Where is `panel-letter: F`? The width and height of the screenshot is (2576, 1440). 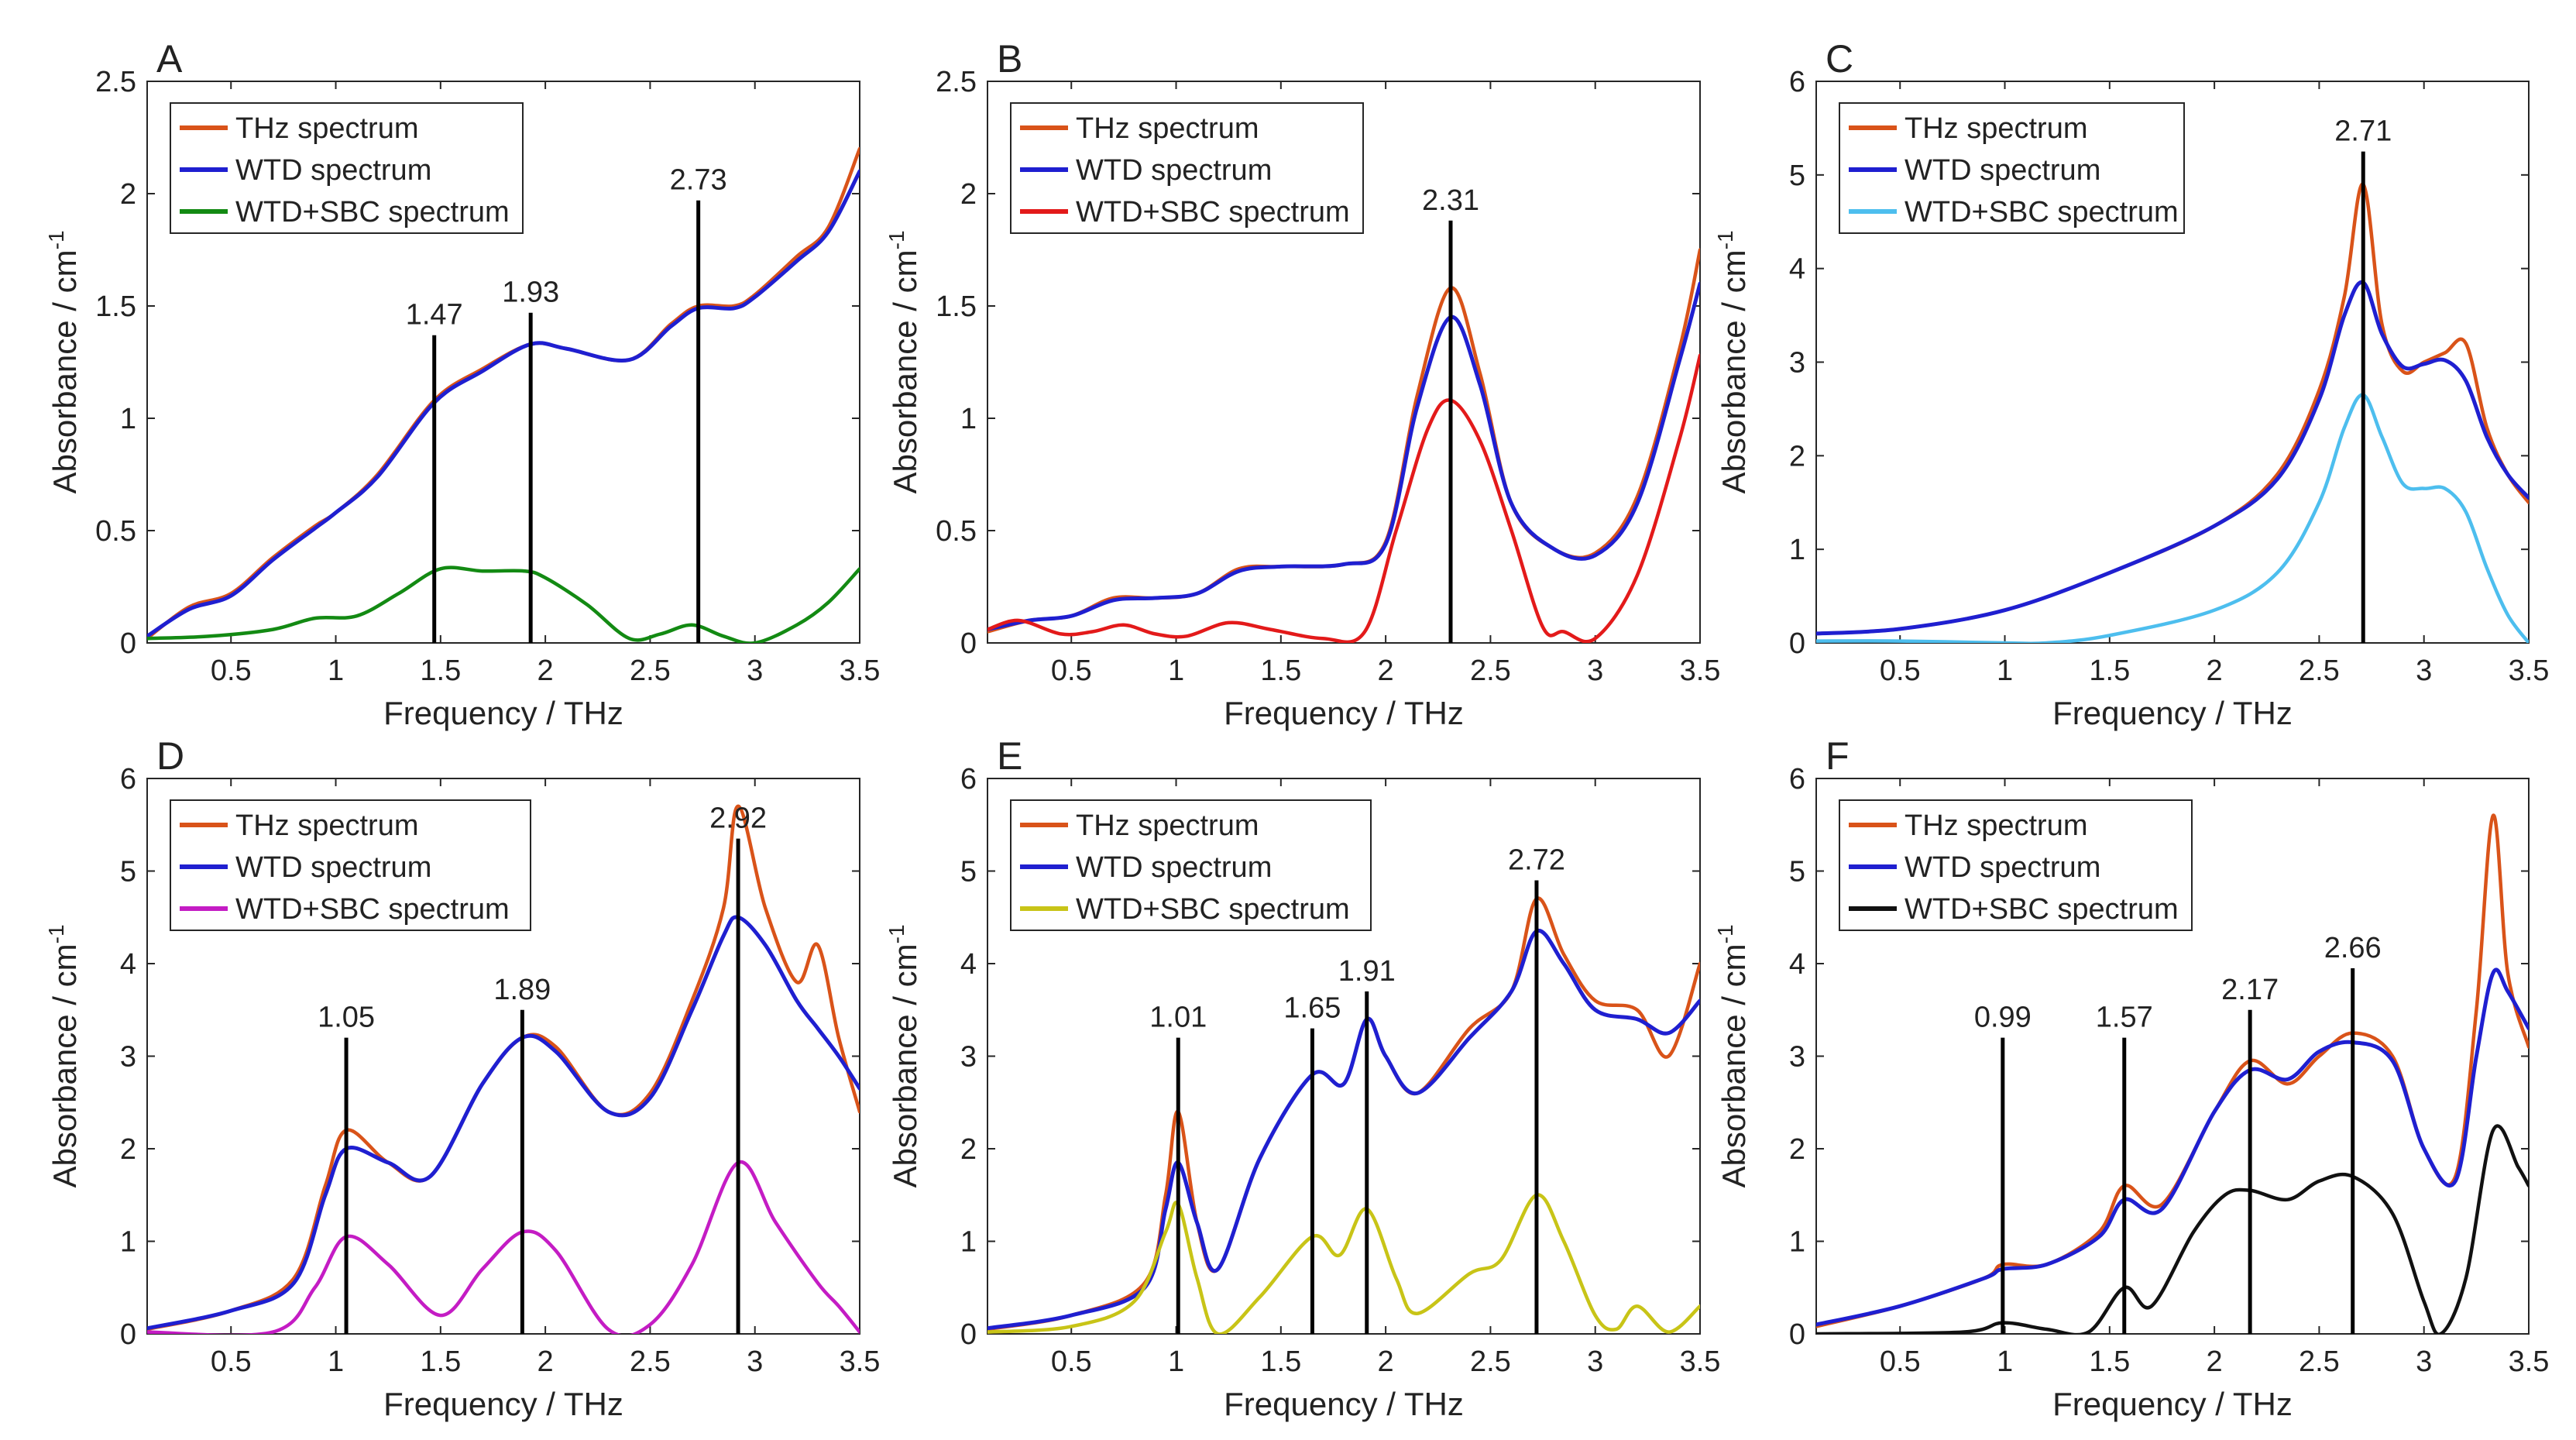 panel-letter: F is located at coordinates (1838, 756).